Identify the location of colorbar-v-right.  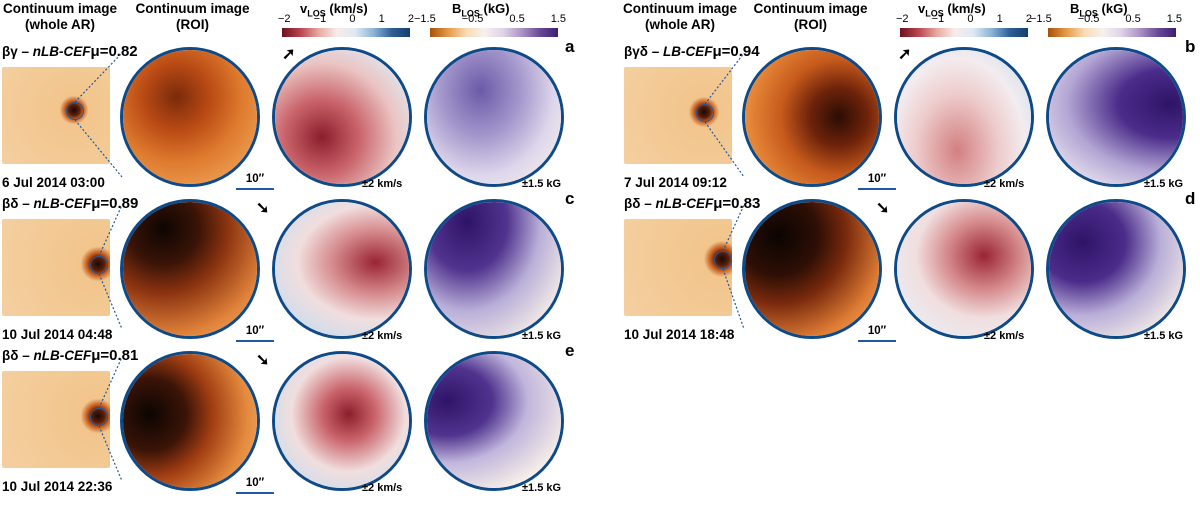
(964, 32).